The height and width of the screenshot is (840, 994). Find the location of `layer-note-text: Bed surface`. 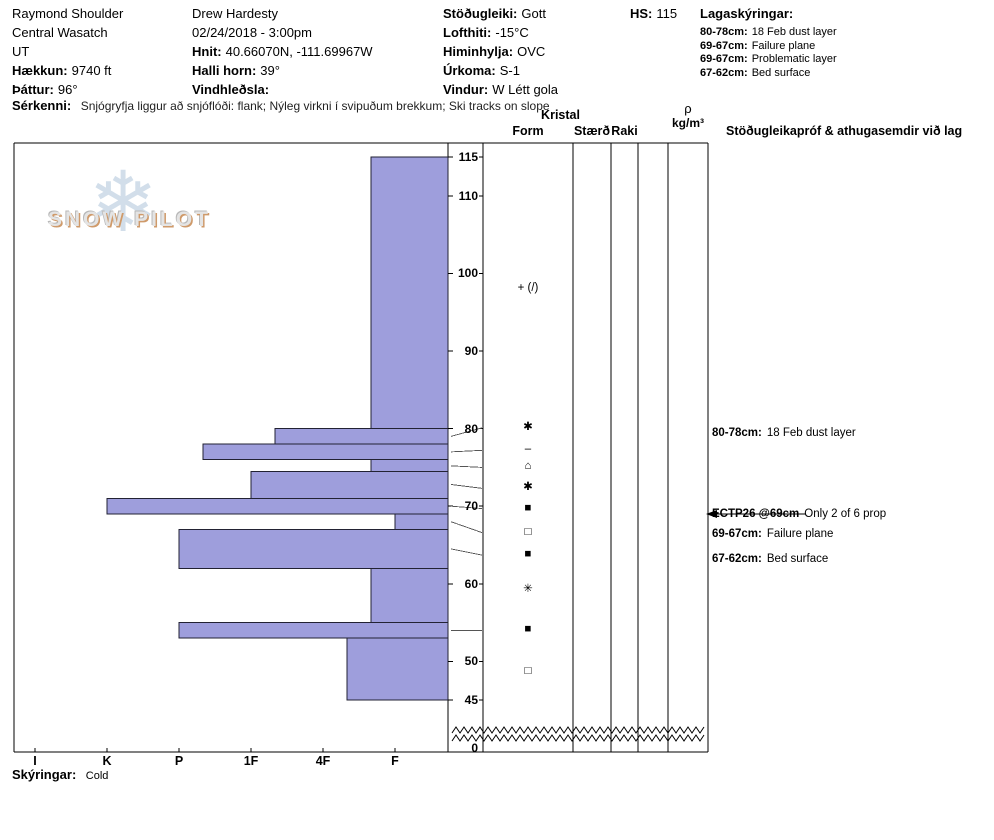

layer-note-text: Bed surface is located at coordinates (781, 72).